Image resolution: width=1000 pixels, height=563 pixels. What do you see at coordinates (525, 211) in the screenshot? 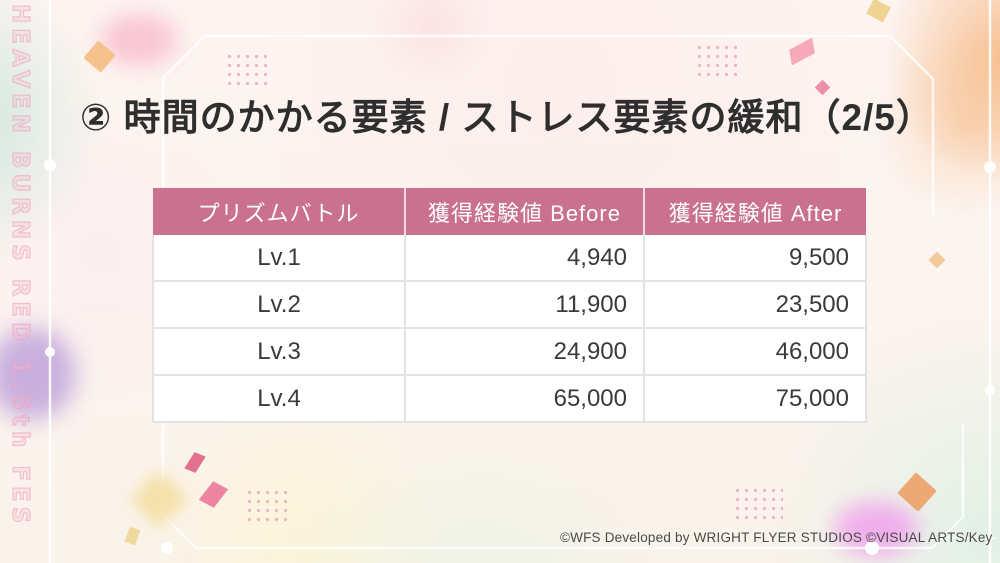
I see `column-header-exp-before: 獲得経験値 Before` at bounding box center [525, 211].